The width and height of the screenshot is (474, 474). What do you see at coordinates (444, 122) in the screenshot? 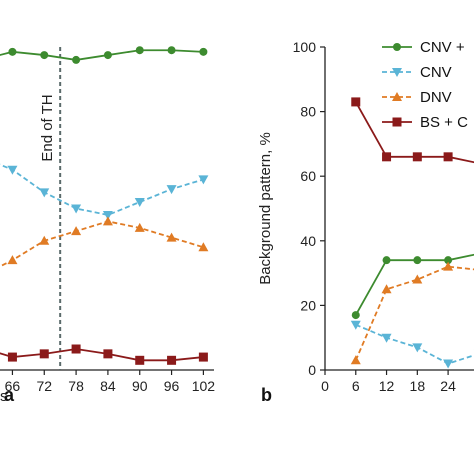
I see `legend-label-bs: BS + C` at bounding box center [444, 122].